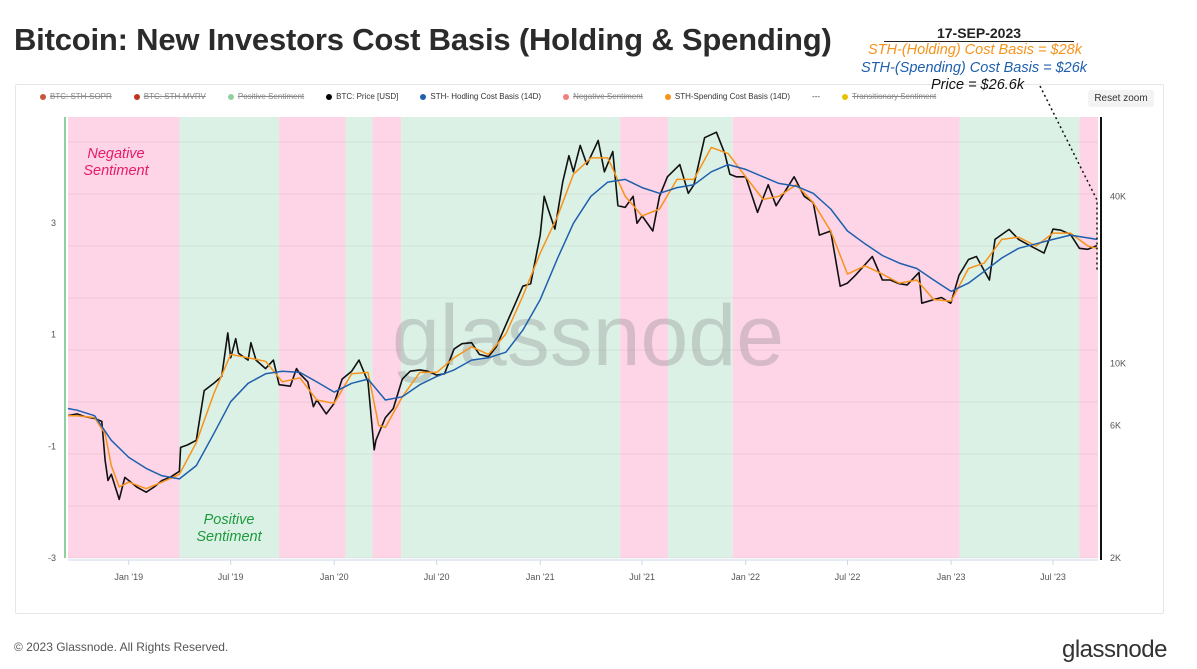 The width and height of the screenshot is (1197, 669). What do you see at coordinates (1053, 577) in the screenshot?
I see `x-tick-label: Jul '23` at bounding box center [1053, 577].